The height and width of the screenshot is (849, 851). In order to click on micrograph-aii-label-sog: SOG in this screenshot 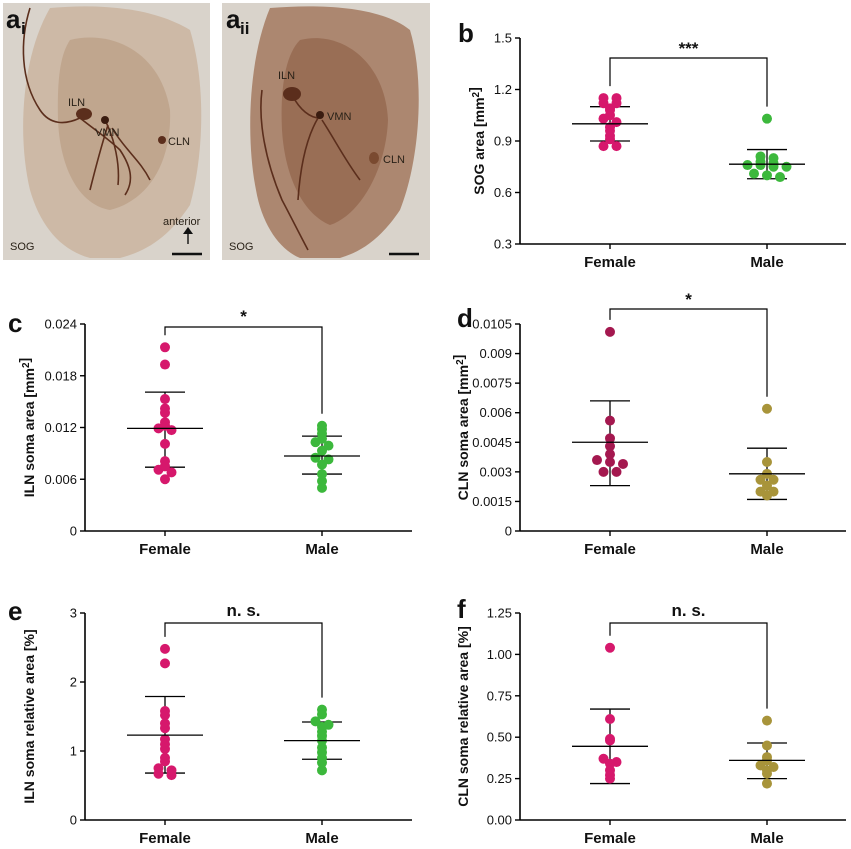, I will do `click(241, 247)`.